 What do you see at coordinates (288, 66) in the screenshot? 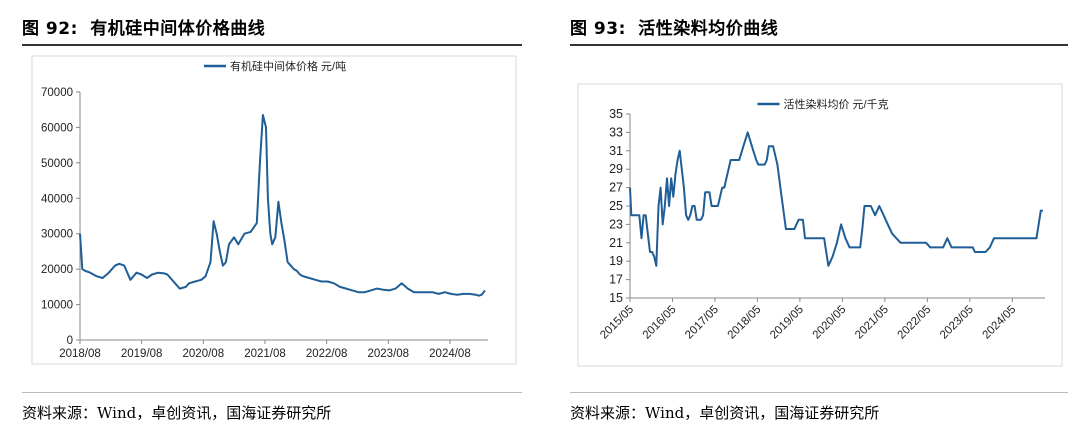
I see `legend-label: 有机硅中间体价格 元/吨` at bounding box center [288, 66].